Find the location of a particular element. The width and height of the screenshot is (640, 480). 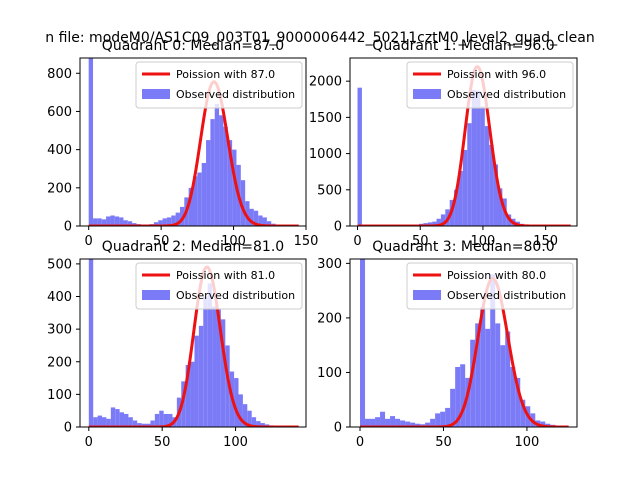

subplot-title: Quadrant 3: Median=80.0 is located at coordinates (463, 247).